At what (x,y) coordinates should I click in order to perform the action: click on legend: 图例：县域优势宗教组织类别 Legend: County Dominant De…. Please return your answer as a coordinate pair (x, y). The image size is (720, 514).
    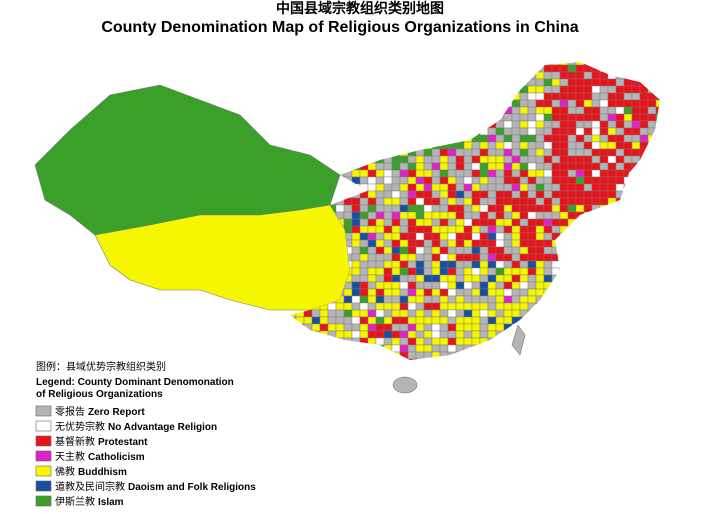
    Looking at the image, I should click on (145, 434).